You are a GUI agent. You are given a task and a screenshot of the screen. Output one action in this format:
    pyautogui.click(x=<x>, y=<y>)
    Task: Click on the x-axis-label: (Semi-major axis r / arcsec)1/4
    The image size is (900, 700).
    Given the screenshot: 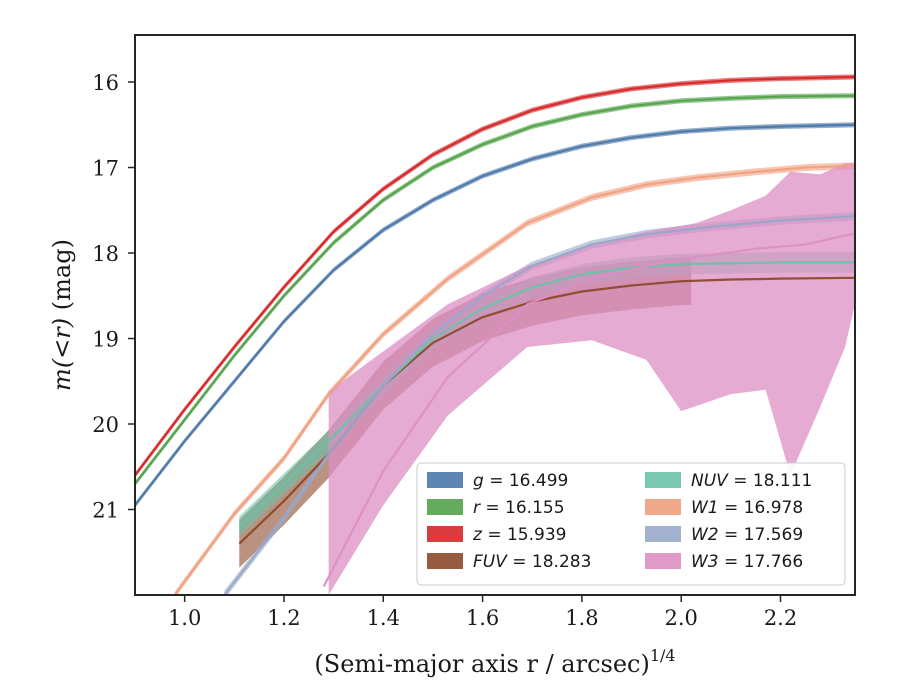 What is the action you would take?
    pyautogui.click(x=494, y=662)
    